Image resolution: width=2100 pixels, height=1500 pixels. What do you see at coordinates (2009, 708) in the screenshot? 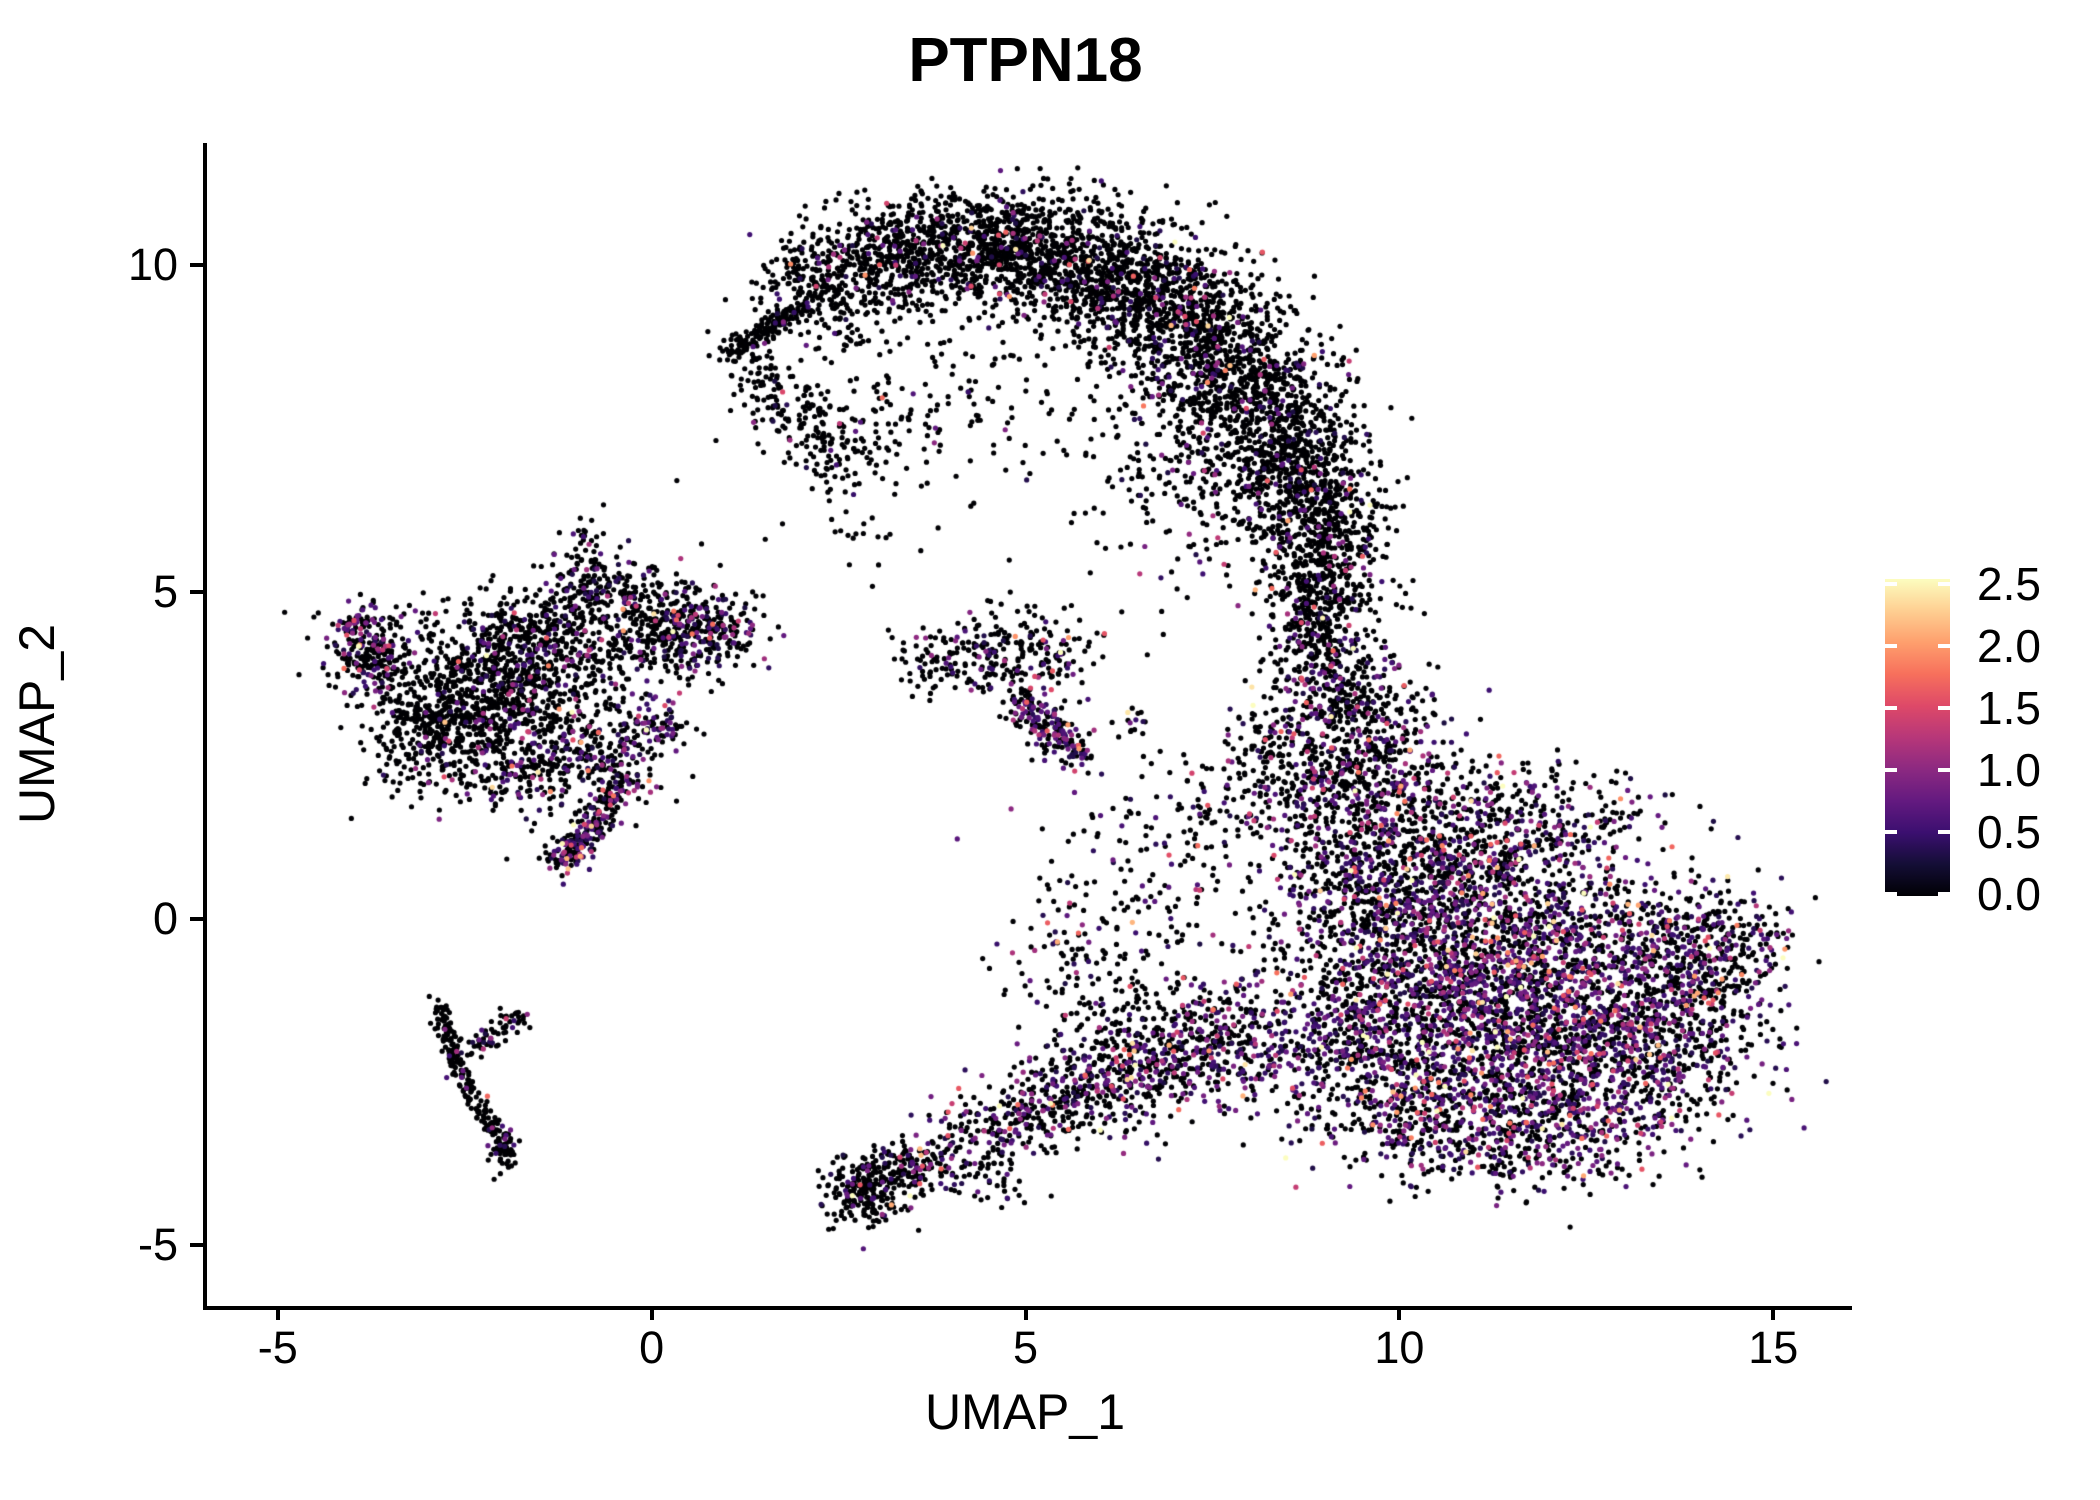
I see `legend-tick-label: 1.5` at bounding box center [2009, 708].